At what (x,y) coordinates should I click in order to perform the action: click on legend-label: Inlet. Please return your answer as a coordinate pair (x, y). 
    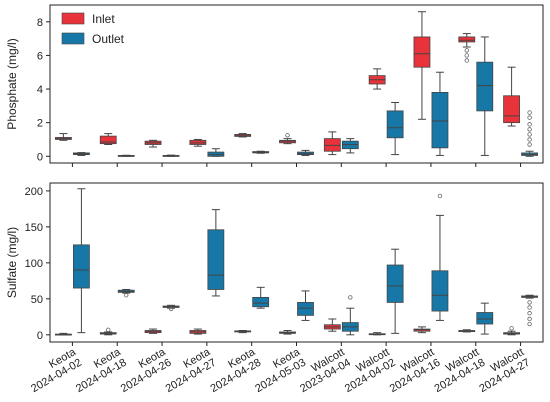
    Looking at the image, I should click on (103, 19).